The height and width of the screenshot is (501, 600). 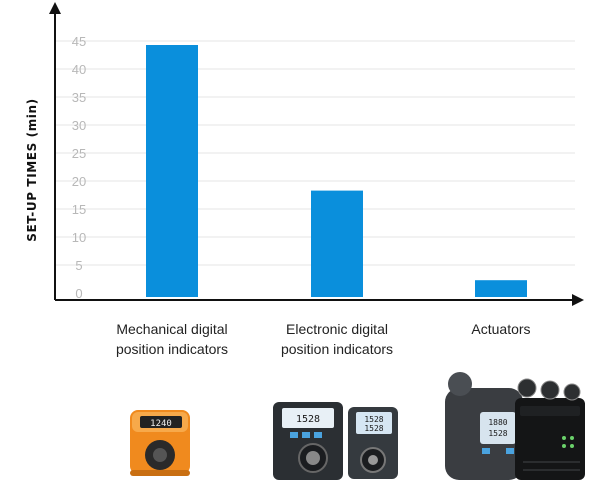 What do you see at coordinates (79, 209) in the screenshot?
I see `y-tick-label: 15` at bounding box center [79, 209].